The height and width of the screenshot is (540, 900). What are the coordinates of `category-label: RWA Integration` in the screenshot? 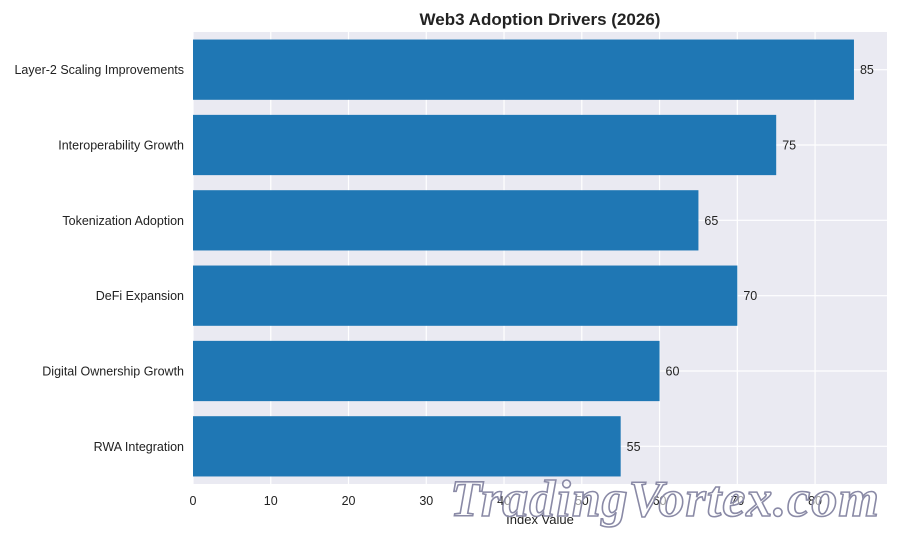 It's located at (139, 447).